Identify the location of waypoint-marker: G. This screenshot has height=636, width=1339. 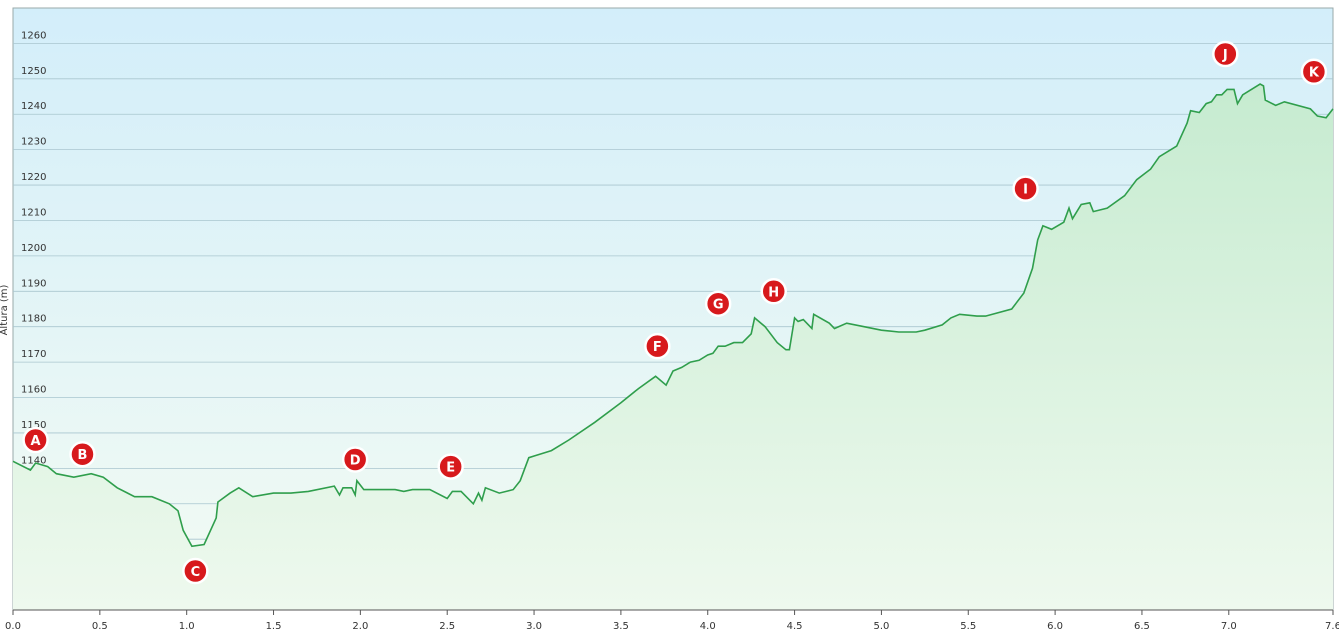
(718, 303).